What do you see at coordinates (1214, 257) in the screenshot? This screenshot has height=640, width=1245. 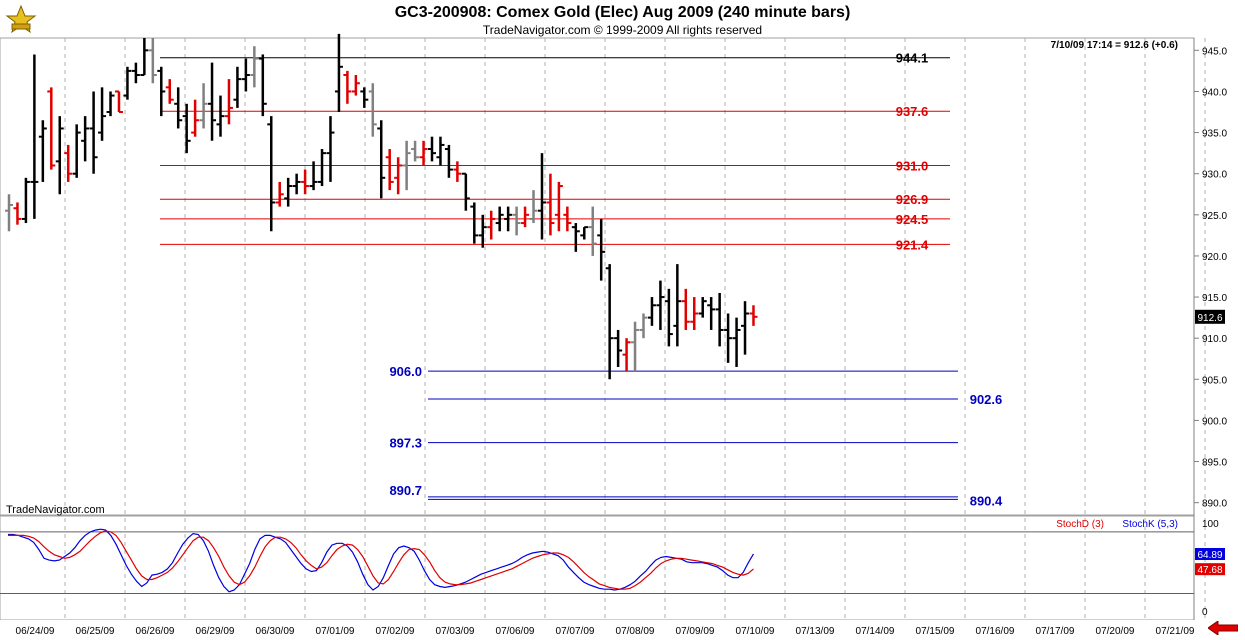 I see `y-tick-label: 920.0` at bounding box center [1214, 257].